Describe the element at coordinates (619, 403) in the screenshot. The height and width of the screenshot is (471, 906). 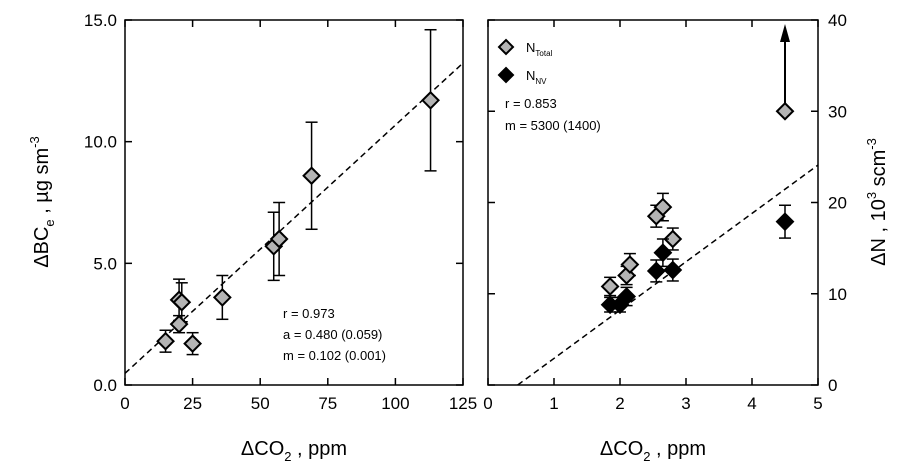
I see `x-tick-label: 2` at that location.